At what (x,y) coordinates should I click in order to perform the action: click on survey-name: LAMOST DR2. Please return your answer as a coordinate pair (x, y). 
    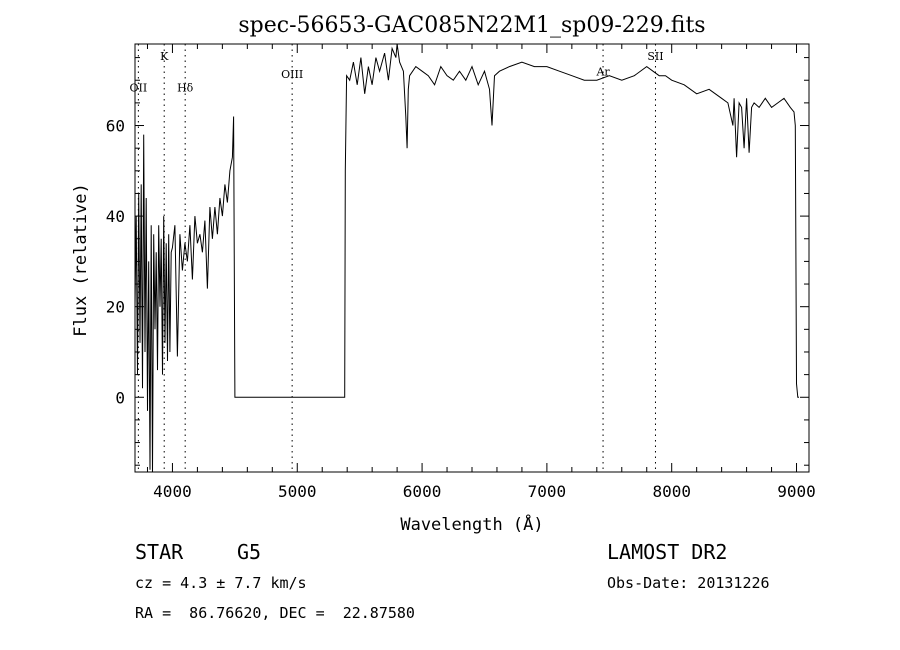
    Looking at the image, I should click on (667, 552).